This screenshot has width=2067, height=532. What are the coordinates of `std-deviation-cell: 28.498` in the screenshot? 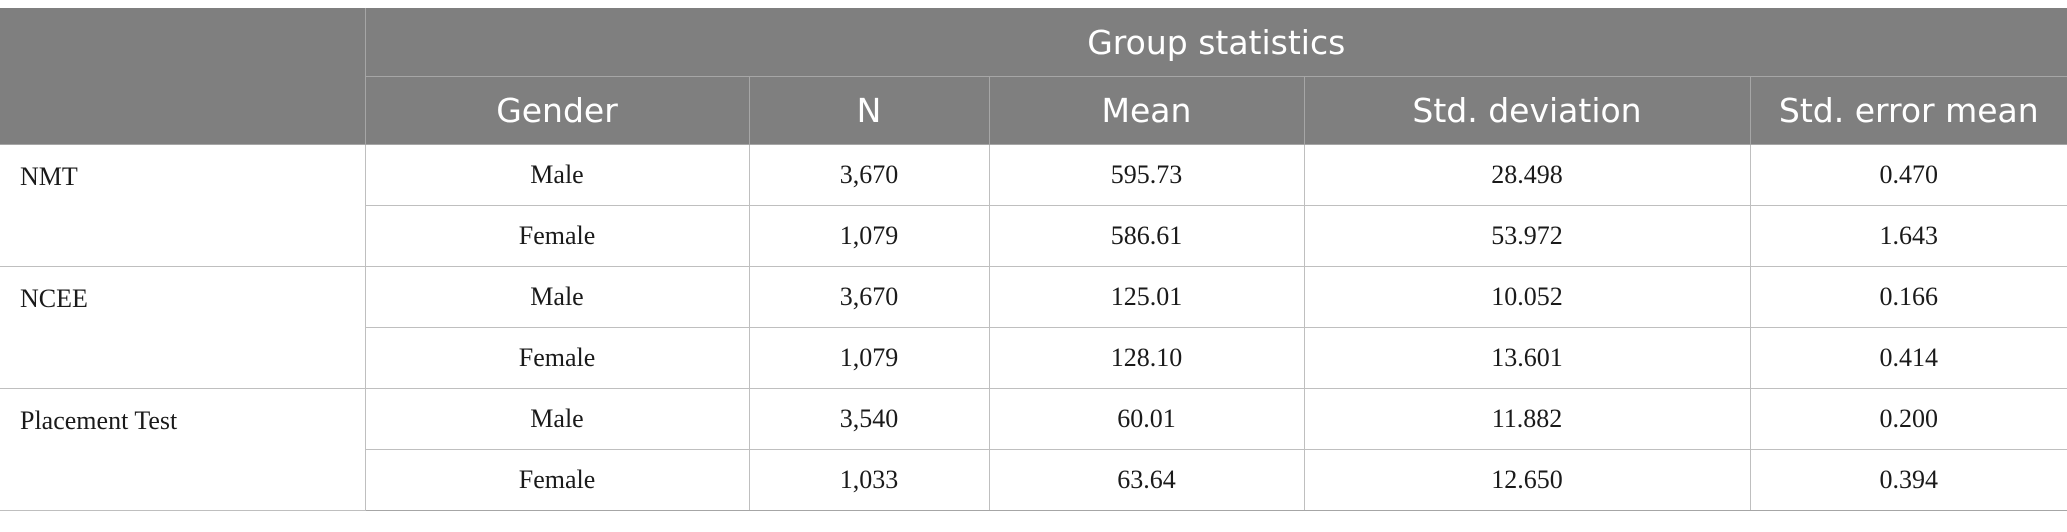 It's located at (1527, 175).